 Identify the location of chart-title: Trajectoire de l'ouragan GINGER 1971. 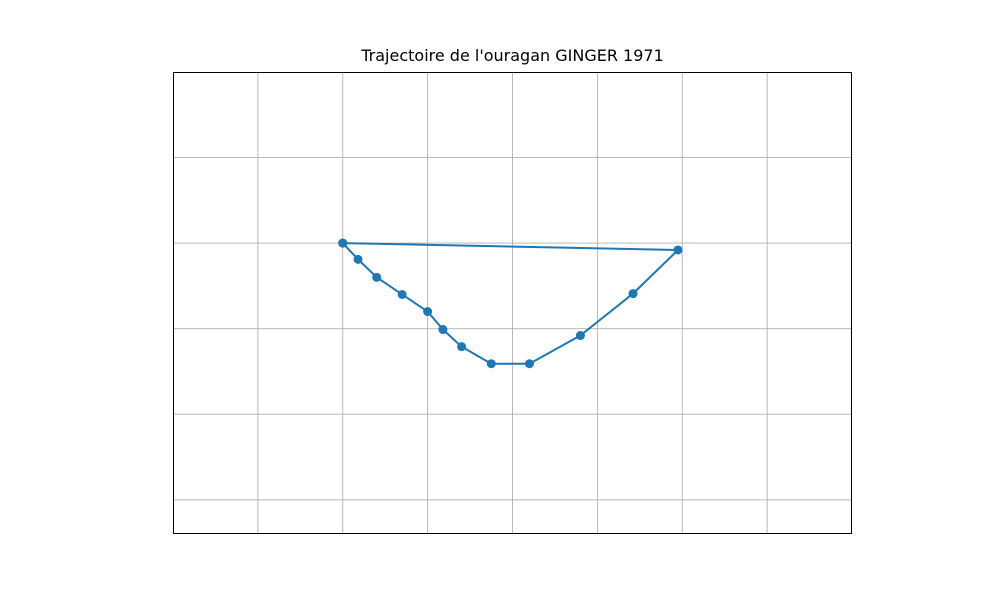
(512, 55).